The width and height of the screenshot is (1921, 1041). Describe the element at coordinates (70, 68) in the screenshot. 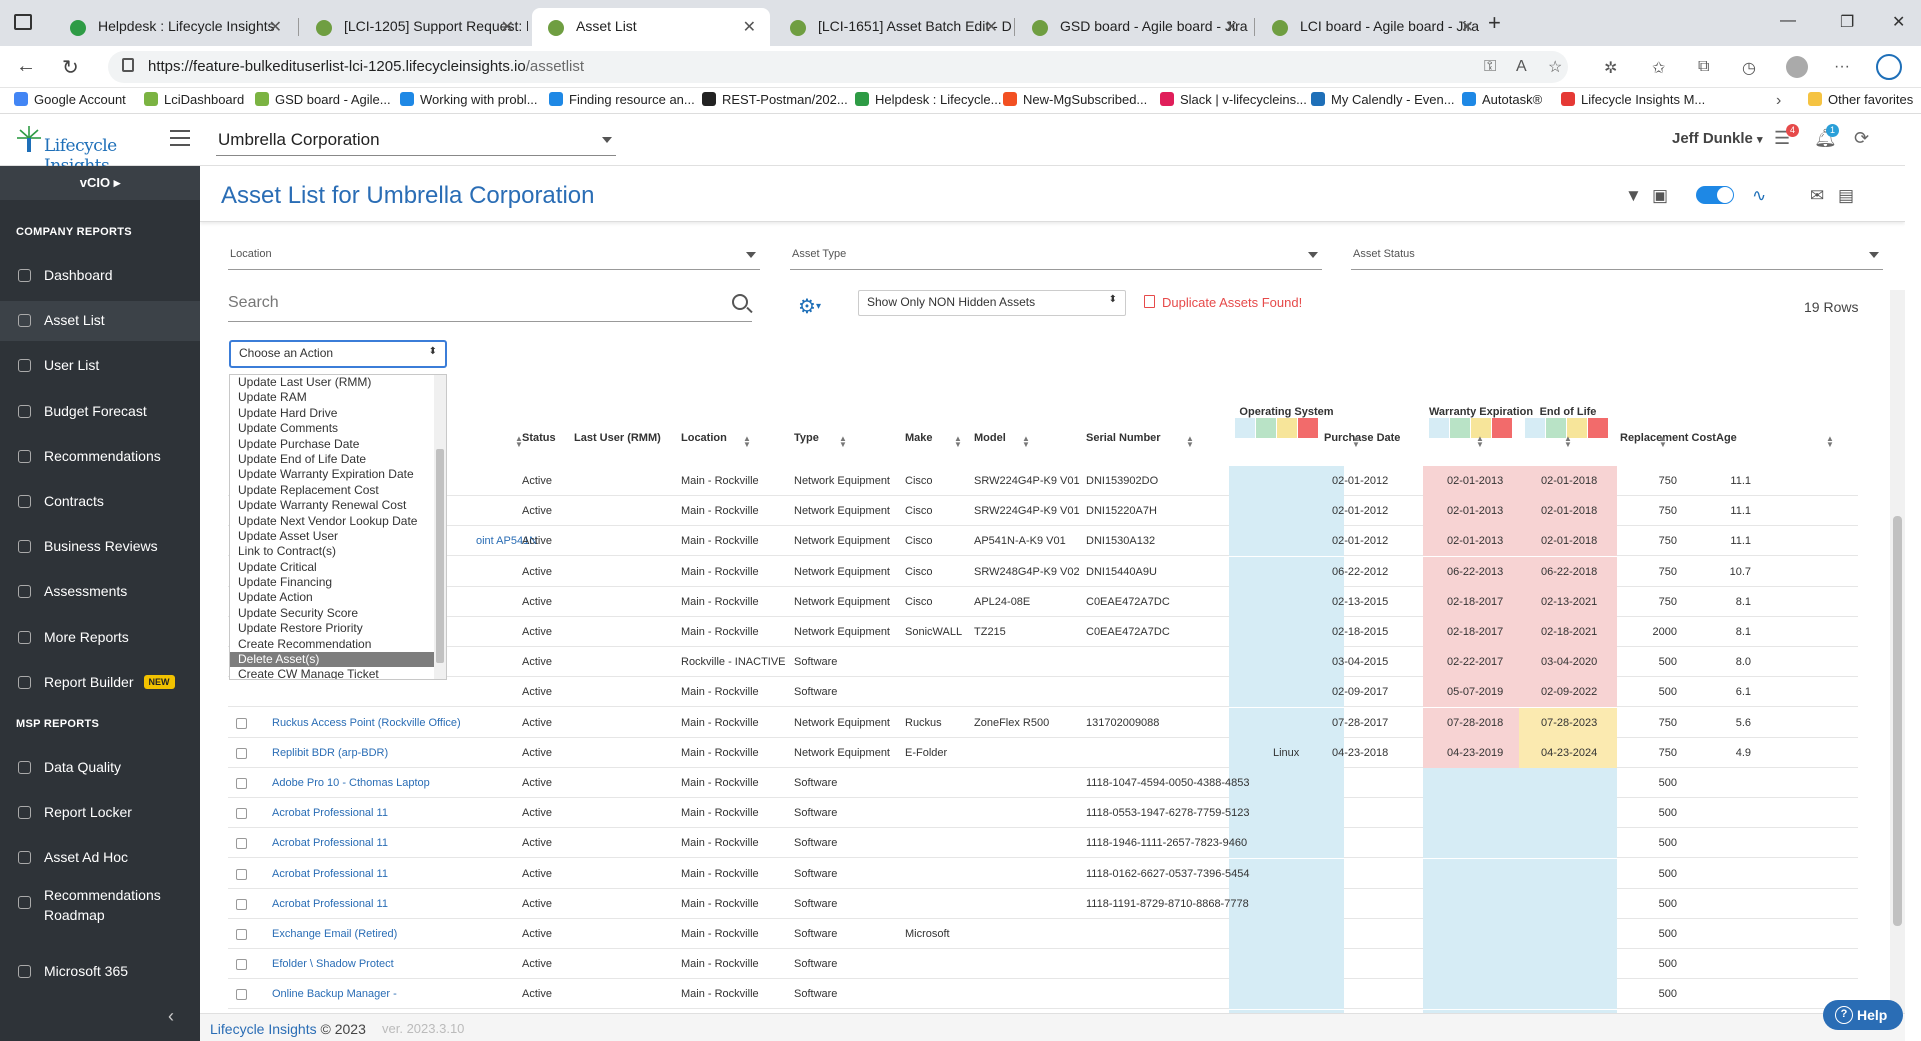

I see `refresh-icon: ↻` at that location.